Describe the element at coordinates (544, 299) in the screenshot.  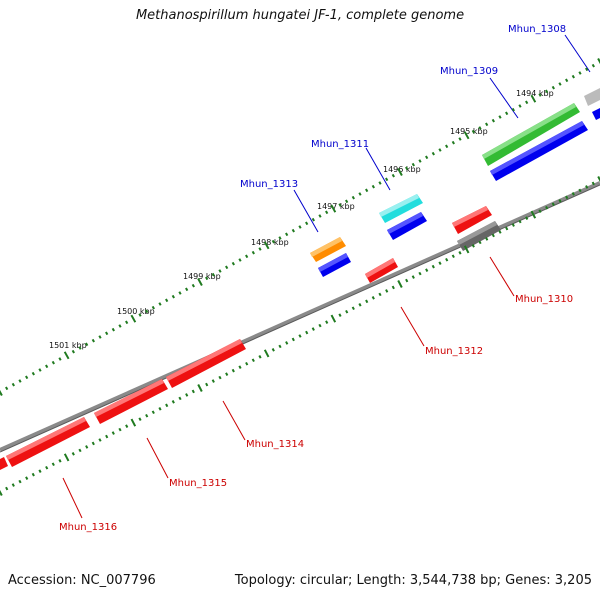
I see `gene-label-mhun-1310: Mhun_1310` at that location.